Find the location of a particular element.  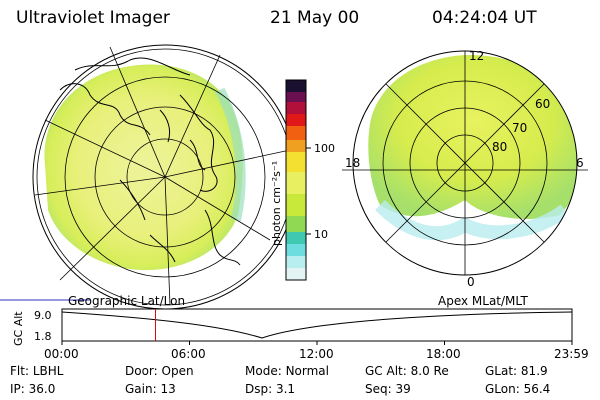

status-gc-alt: GC Alt: 8.0 Re is located at coordinates (407, 371).